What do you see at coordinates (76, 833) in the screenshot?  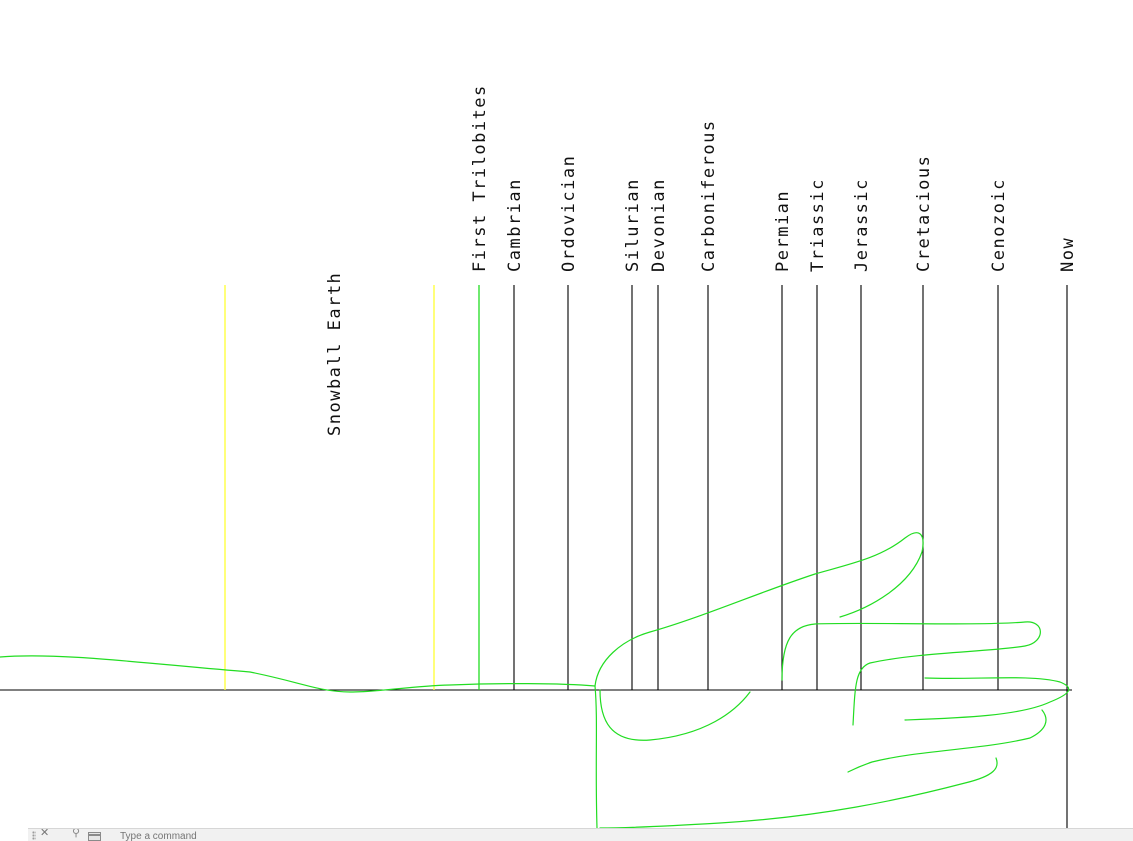 I see `wrench-icon: ⚲` at bounding box center [76, 833].